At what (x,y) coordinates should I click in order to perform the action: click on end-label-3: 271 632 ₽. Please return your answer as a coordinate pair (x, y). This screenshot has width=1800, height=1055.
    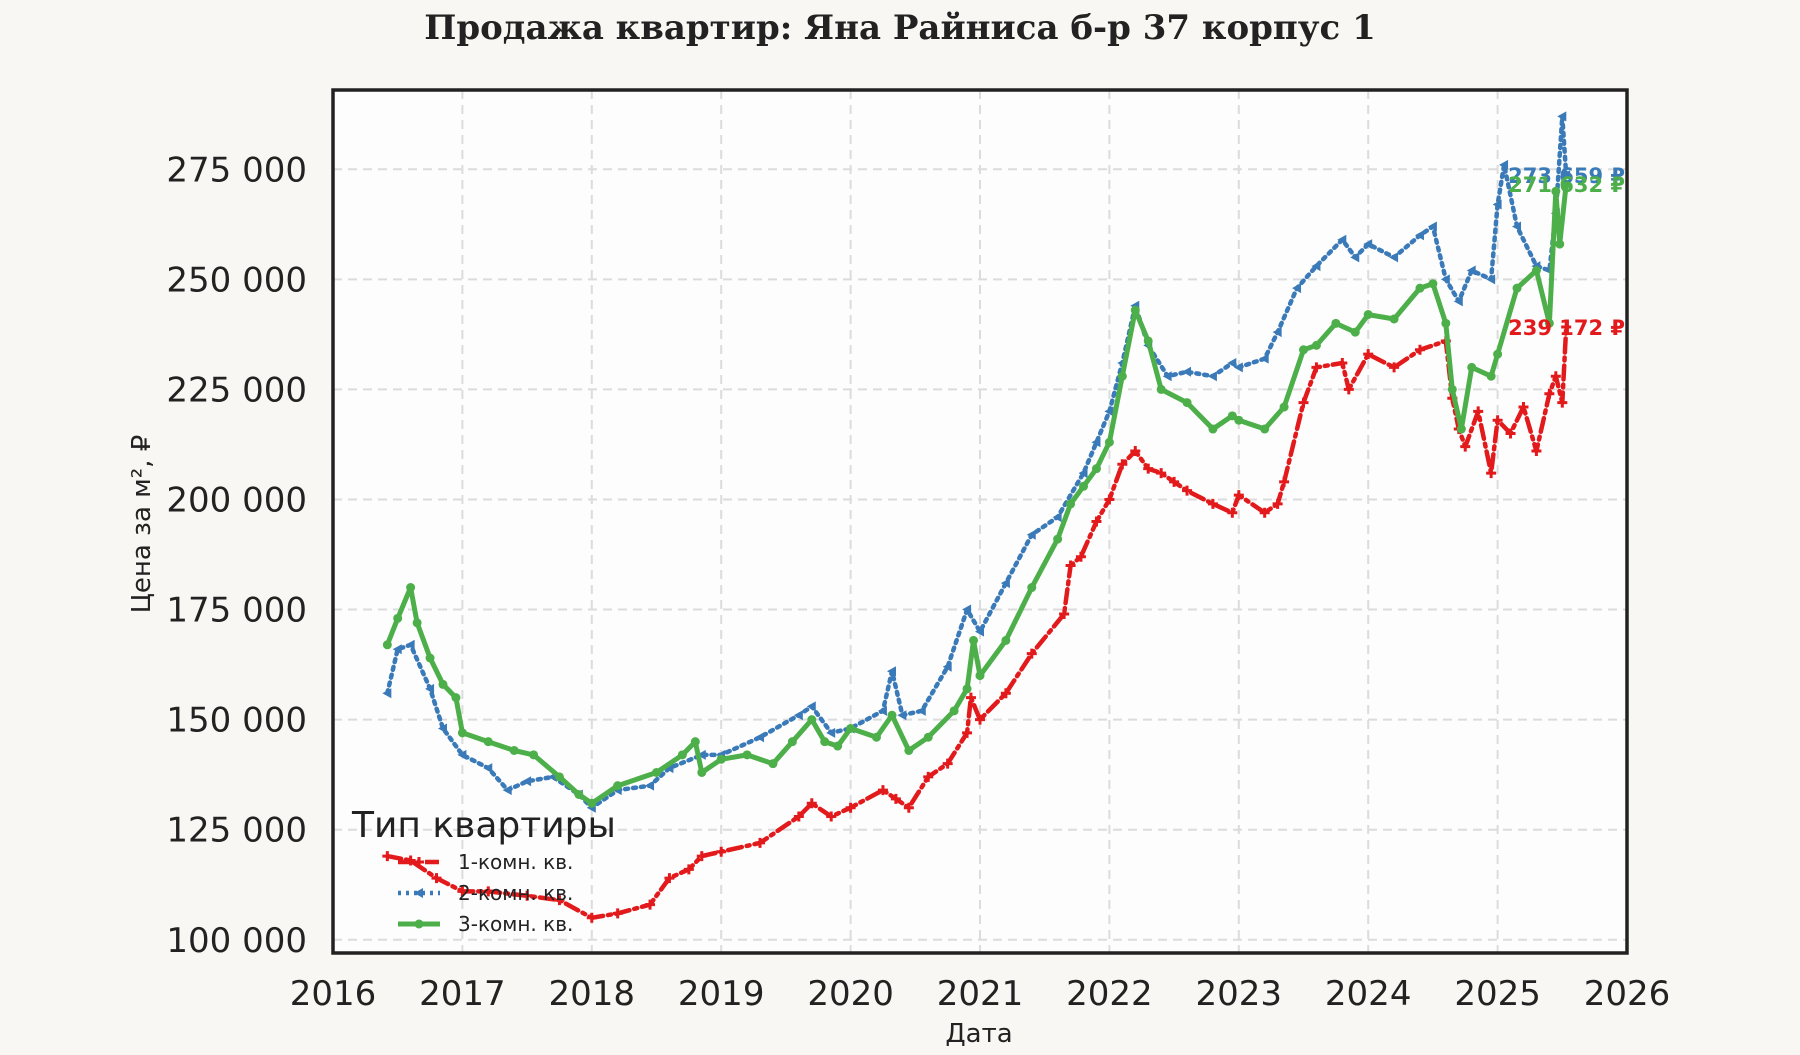
    Looking at the image, I should click on (1566, 185).